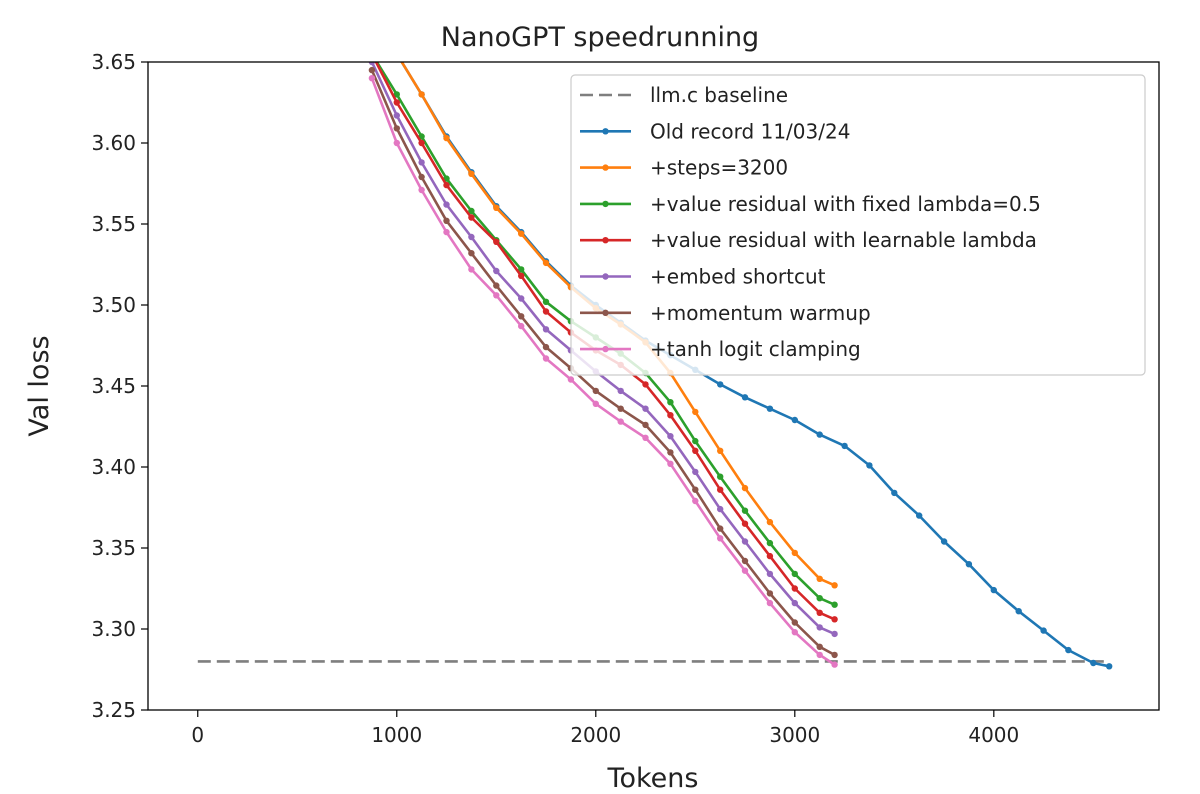 This screenshot has width=1200, height=794. I want to click on legend-label: +value residual with learnable lambda, so click(843, 240).